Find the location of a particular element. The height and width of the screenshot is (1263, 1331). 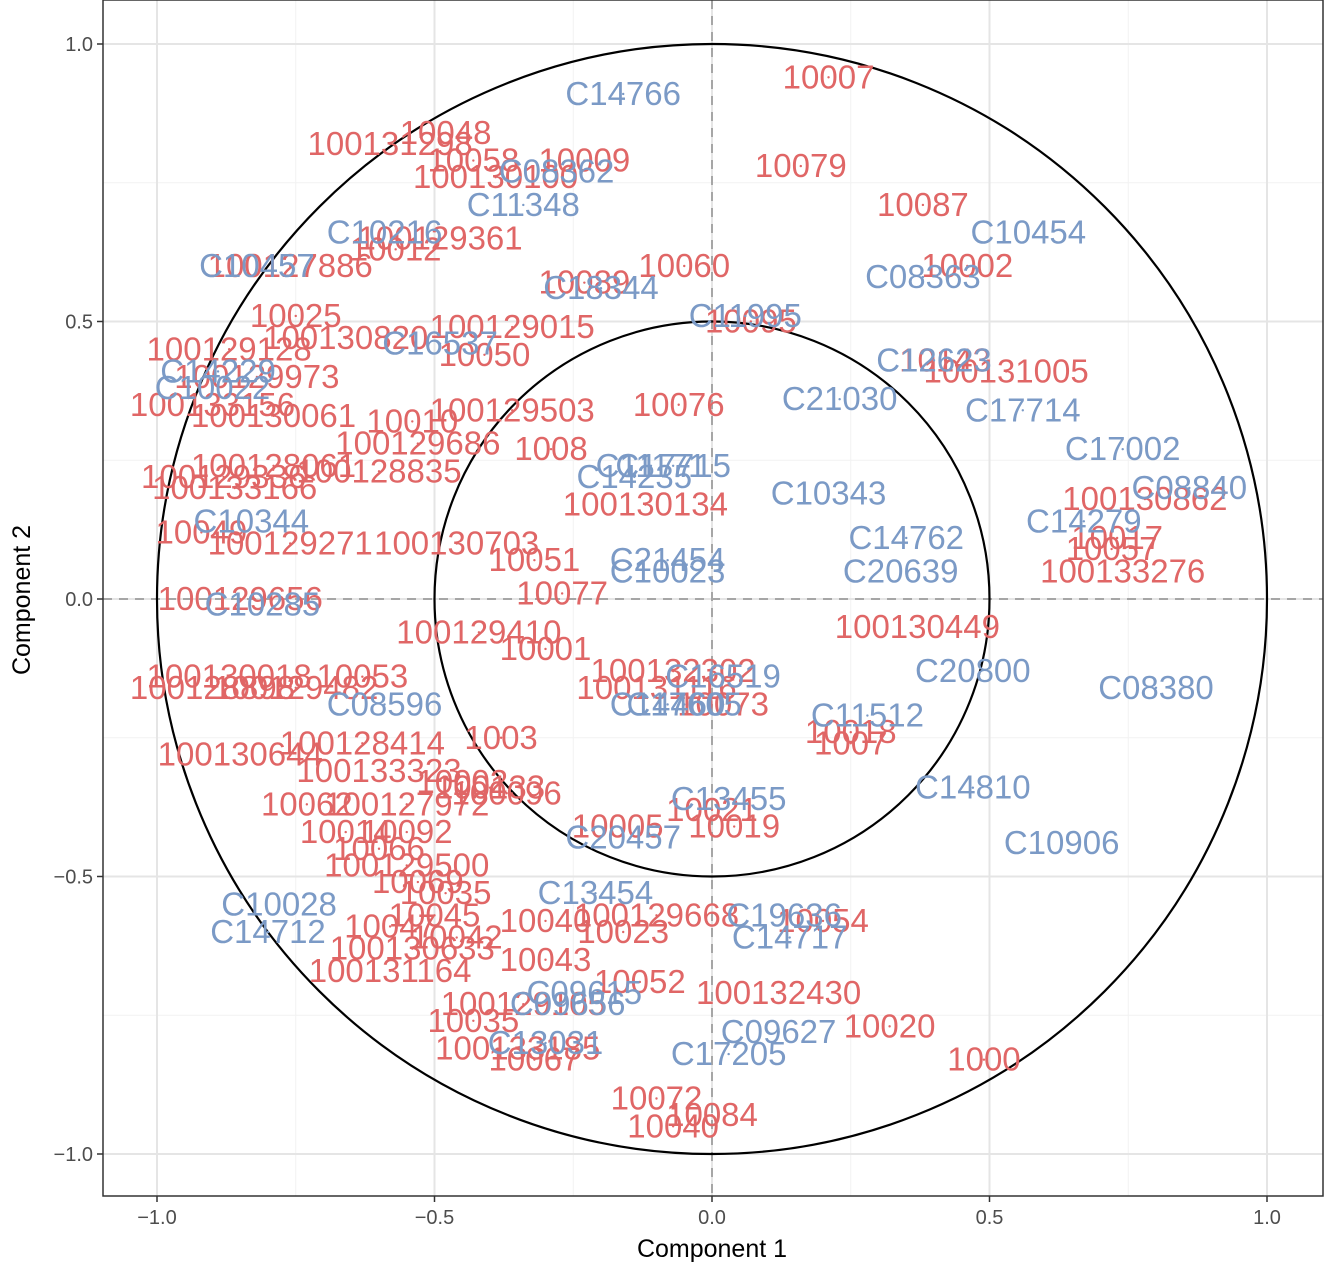

point-label: 100133166 is located at coordinates (234, 487).